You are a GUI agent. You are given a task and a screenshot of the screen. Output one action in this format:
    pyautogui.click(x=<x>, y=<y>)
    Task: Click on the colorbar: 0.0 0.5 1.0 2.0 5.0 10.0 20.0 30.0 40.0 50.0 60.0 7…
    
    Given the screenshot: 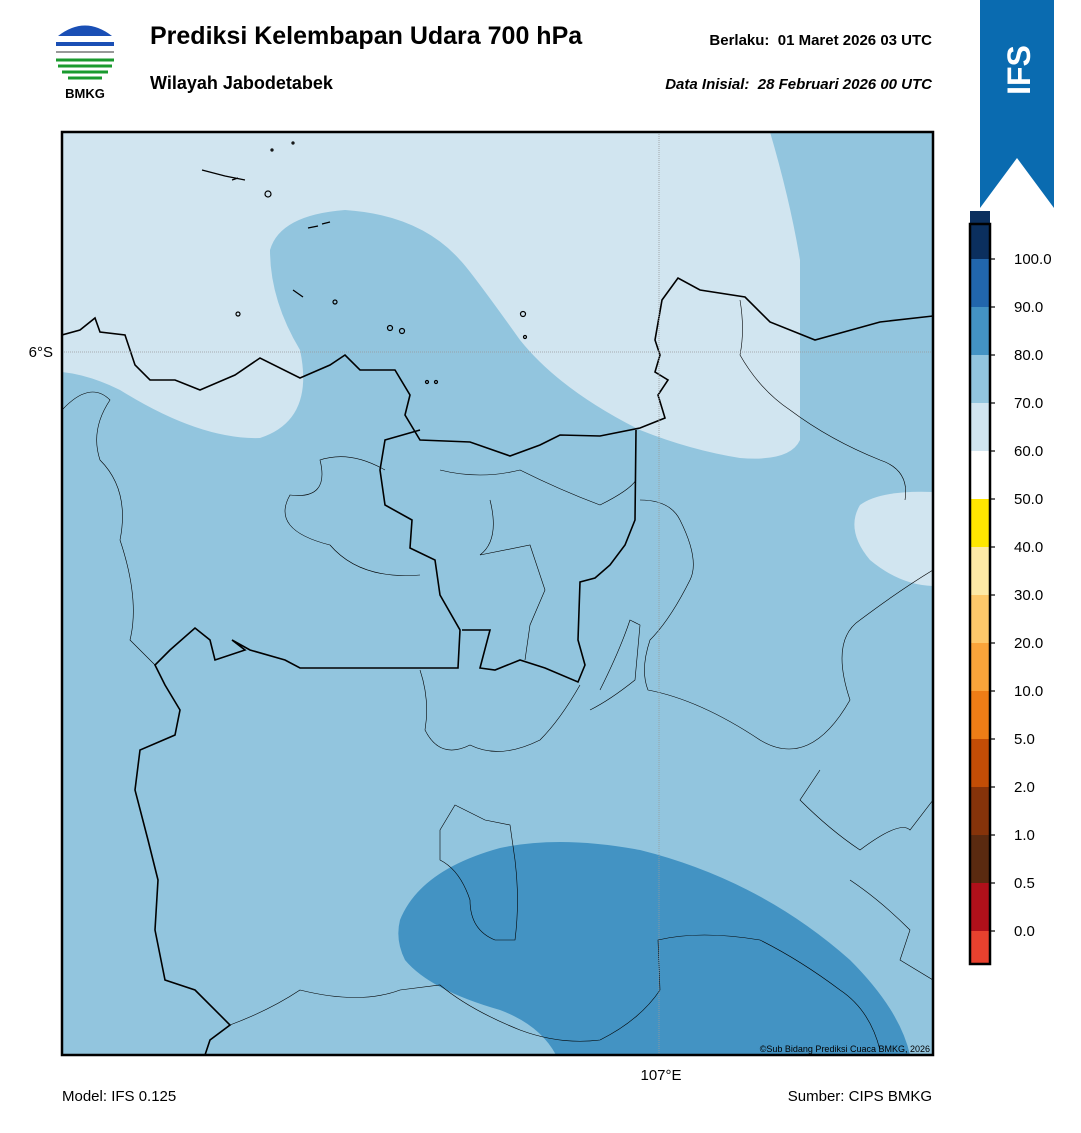 What is the action you would take?
    pyautogui.click(x=1010, y=588)
    